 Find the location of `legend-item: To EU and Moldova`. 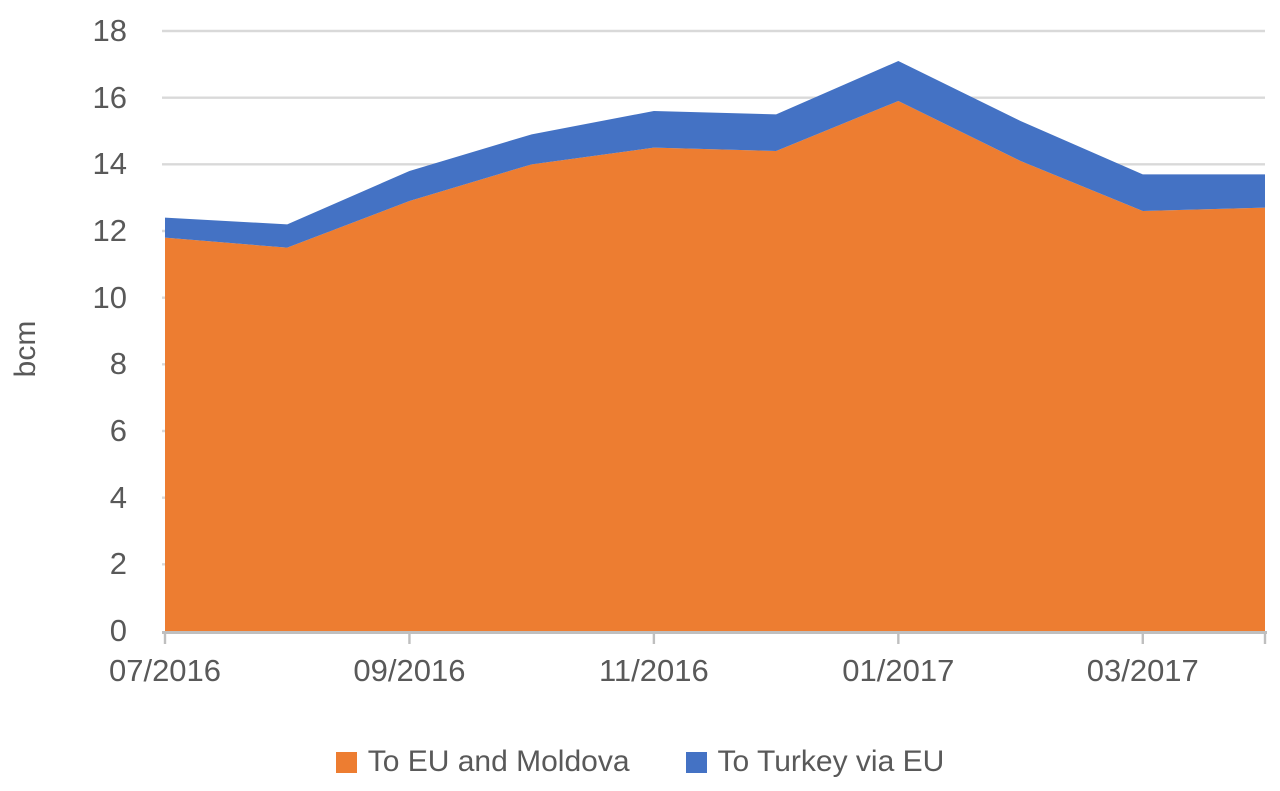

legend-item: To EU and Moldova is located at coordinates (482, 762).